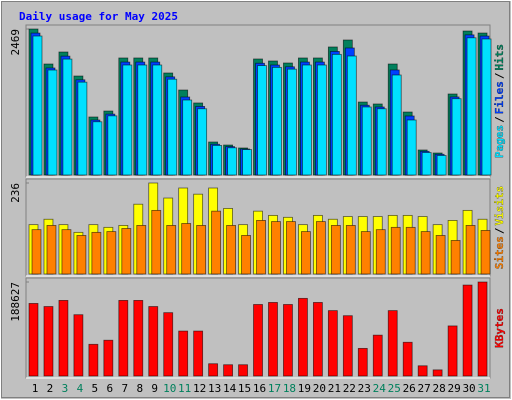 Image resolution: width=512 pixels, height=400 pixels. I want to click on x-tick-label: 14, so click(230, 388).